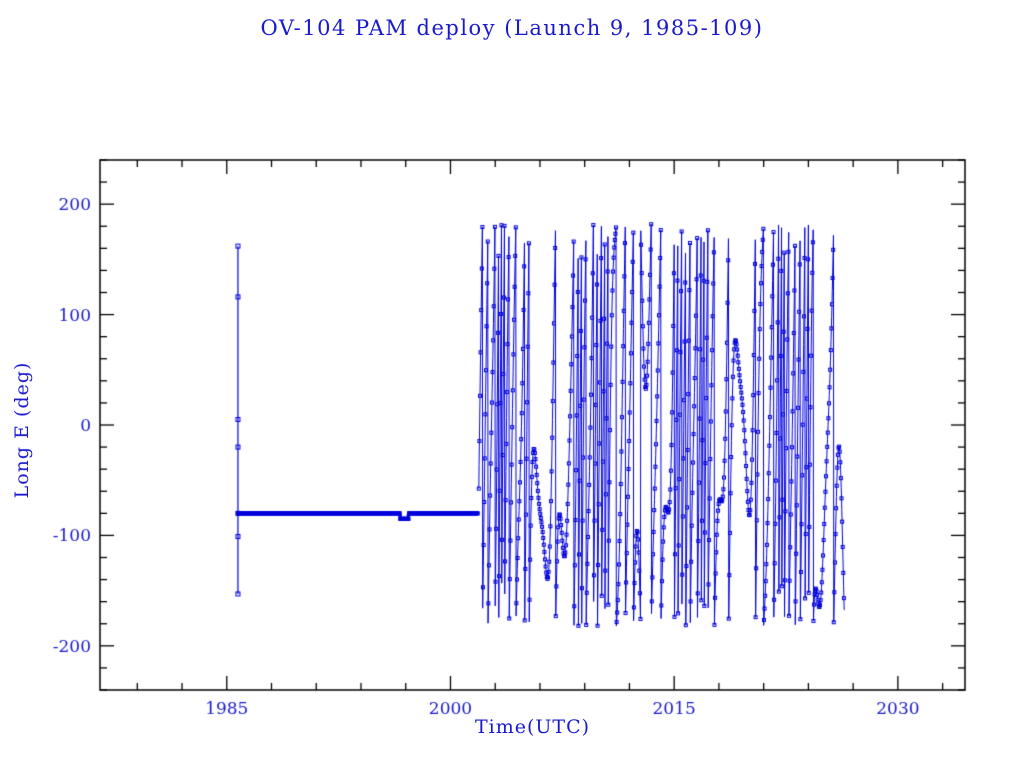 The height and width of the screenshot is (768, 1024). I want to click on x-axis-label: Time(UTC), so click(532, 727).